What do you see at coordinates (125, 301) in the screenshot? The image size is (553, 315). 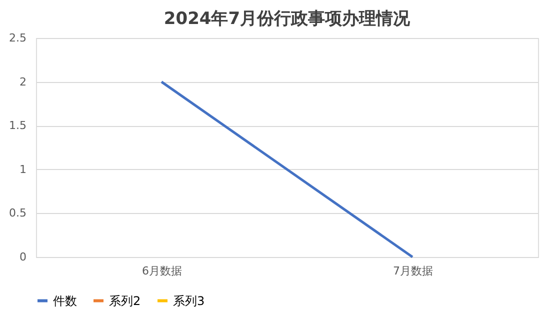 I see `legend-label: 系列2` at bounding box center [125, 301].